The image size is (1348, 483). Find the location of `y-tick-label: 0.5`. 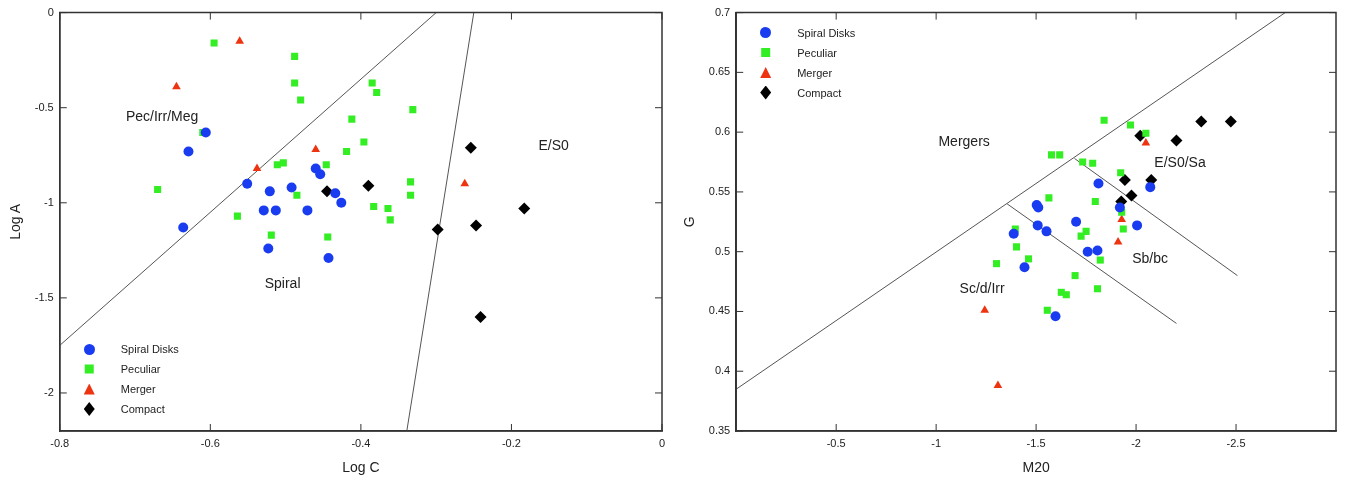

y-tick-label: 0.5 is located at coordinates (722, 250).